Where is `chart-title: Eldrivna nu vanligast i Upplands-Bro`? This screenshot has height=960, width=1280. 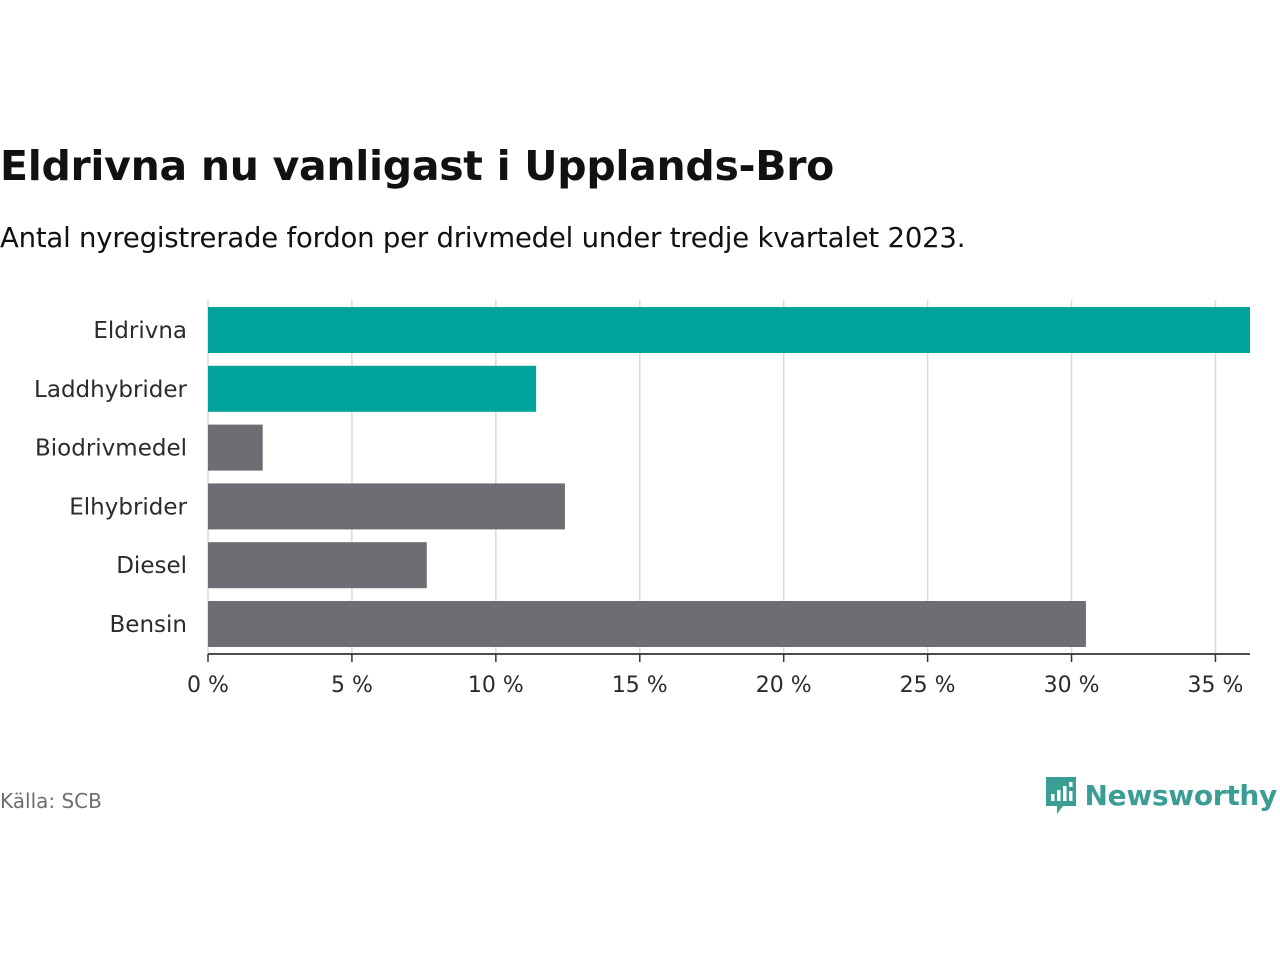 chart-title: Eldrivna nu vanligast i Upplands-Bro is located at coordinates (417, 166).